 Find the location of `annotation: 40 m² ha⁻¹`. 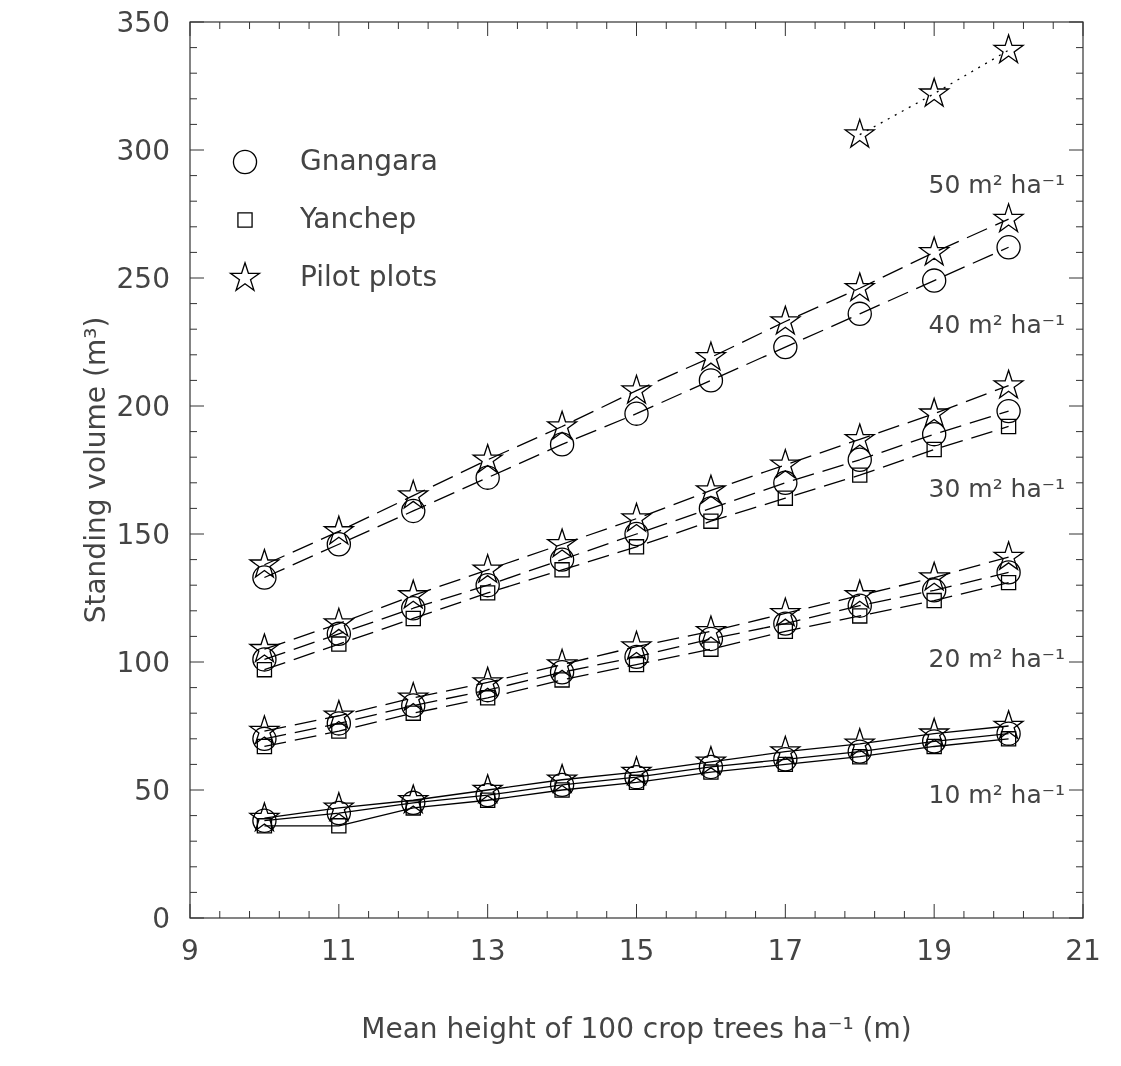

annotation: 40 m² ha⁻¹ is located at coordinates (996, 324).